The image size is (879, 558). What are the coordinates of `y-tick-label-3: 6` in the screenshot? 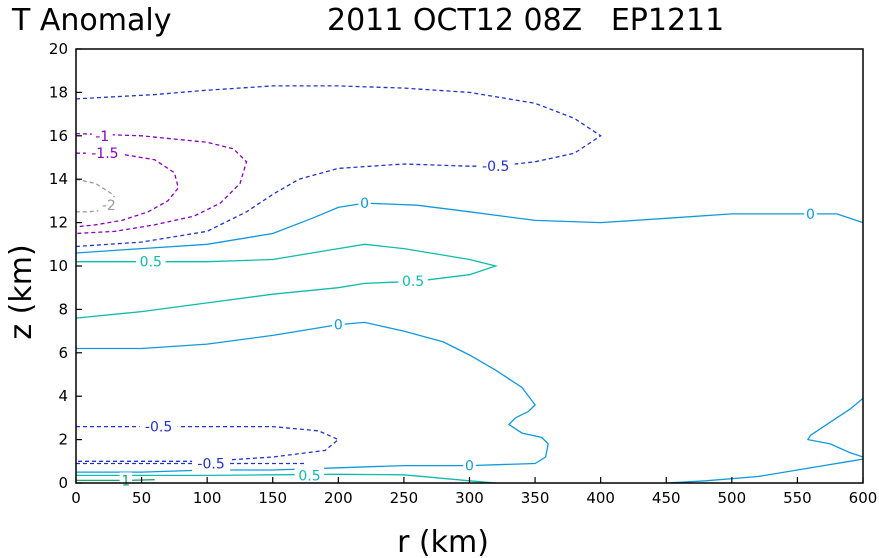 It's located at (63, 353).